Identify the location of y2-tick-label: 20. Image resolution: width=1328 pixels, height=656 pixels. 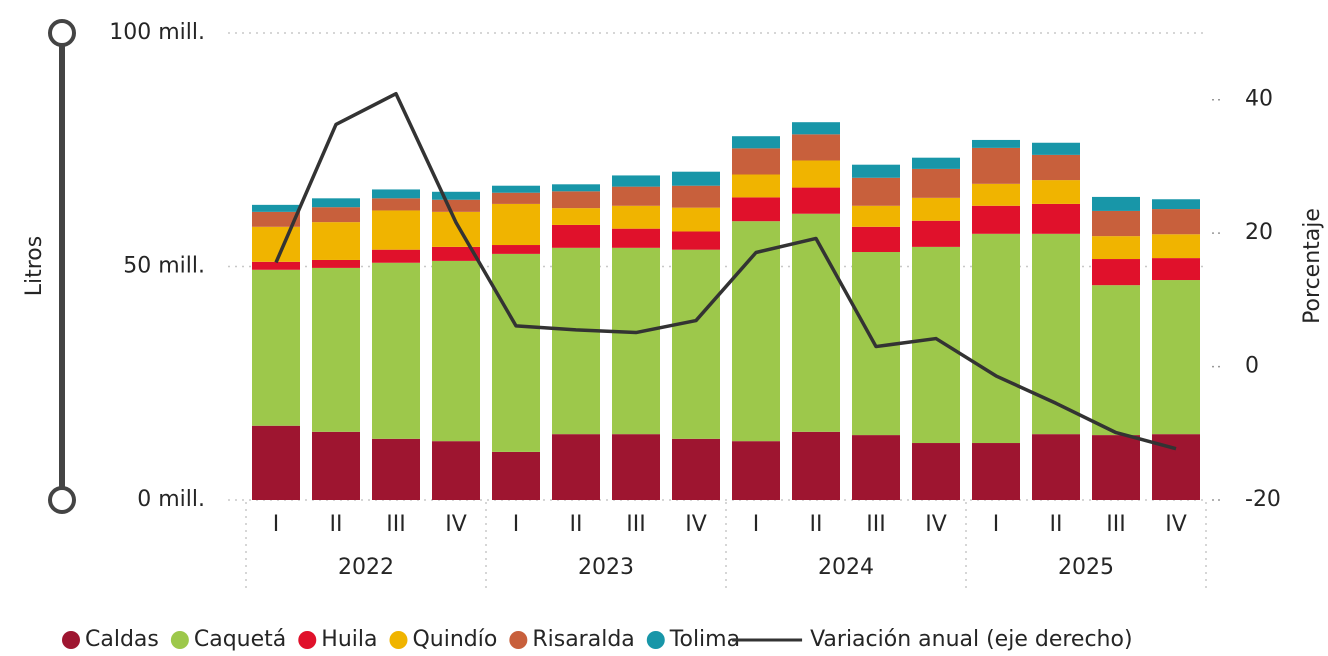
(1259, 232).